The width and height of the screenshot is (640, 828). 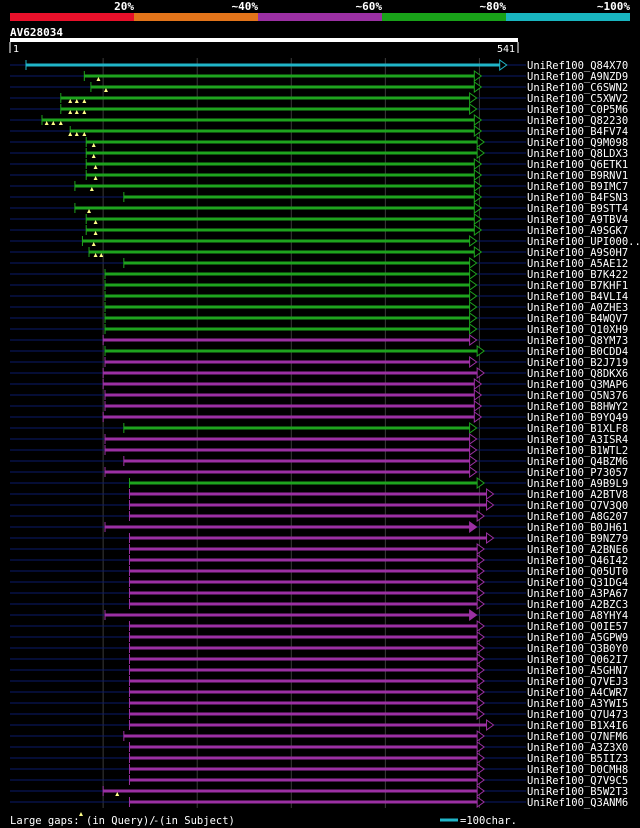 I want to click on hit-label: UniRef100_A5GHN7, so click(x=577, y=671).